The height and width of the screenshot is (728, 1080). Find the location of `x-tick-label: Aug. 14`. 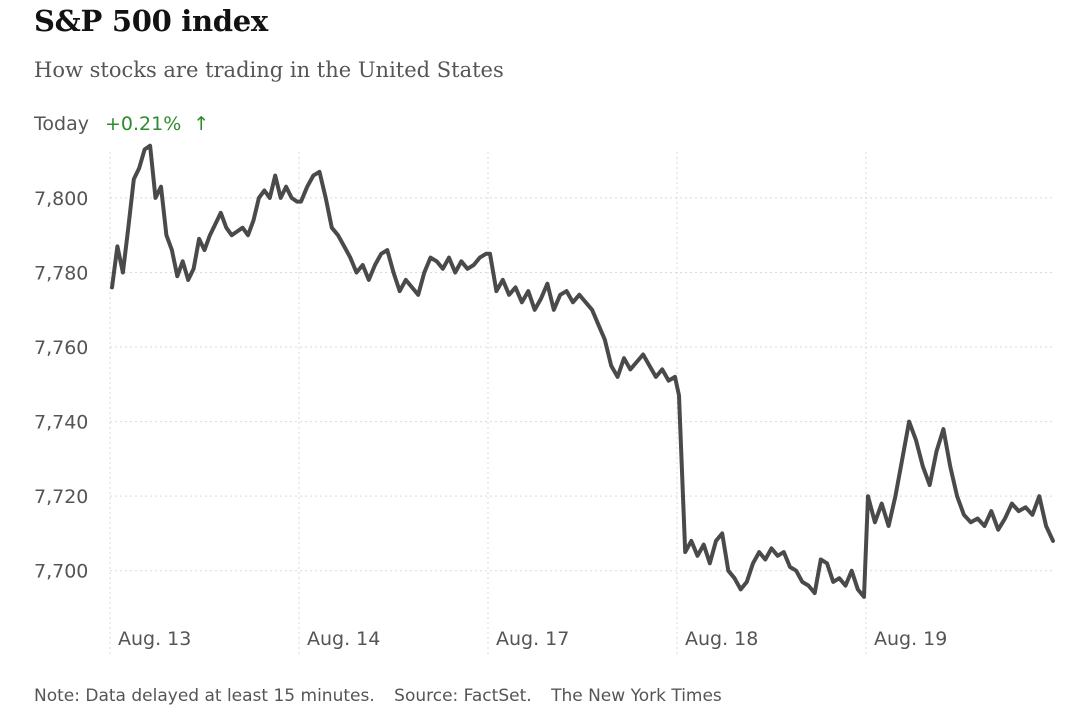

x-tick-label: Aug. 14 is located at coordinates (343, 639).